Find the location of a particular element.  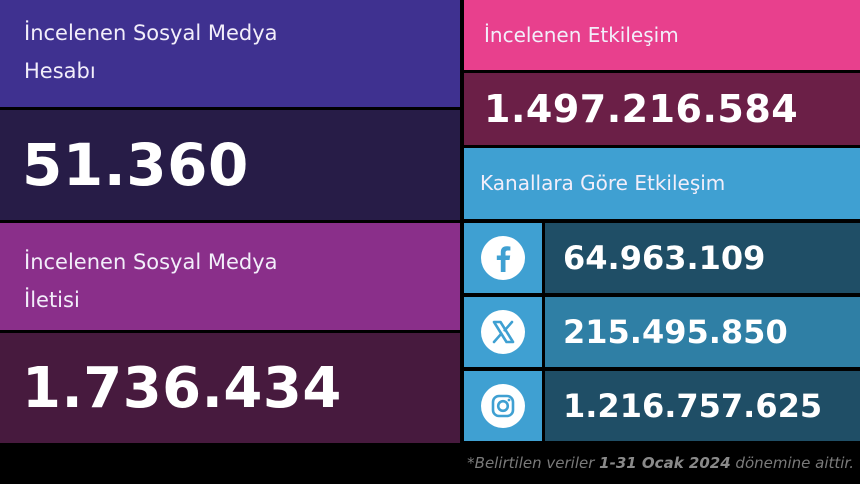

channels-title: Kanallara Göre Etkileşim is located at coordinates (603, 183).